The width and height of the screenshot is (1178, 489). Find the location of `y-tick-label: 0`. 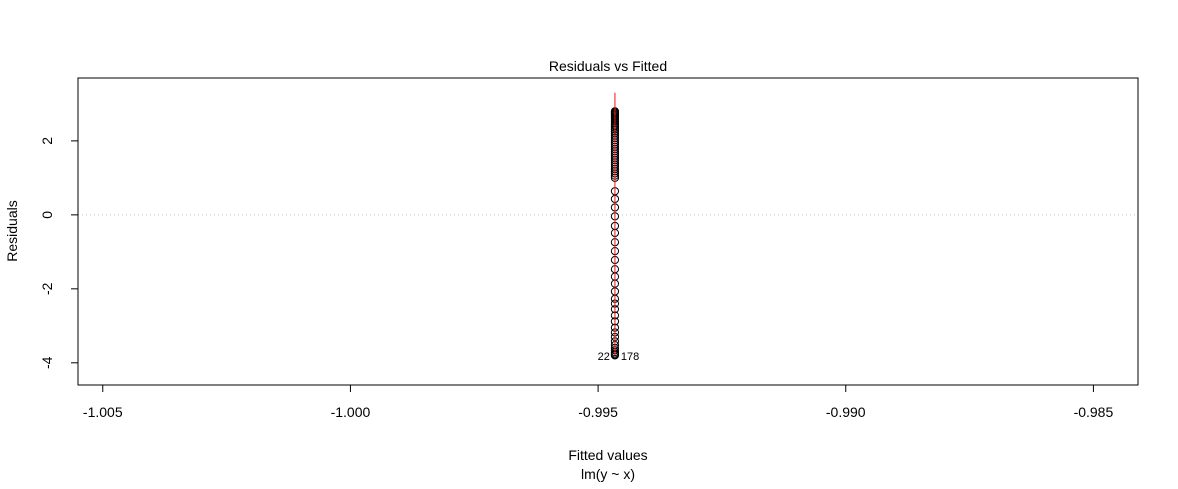

y-tick-label: 0 is located at coordinates (47, 215).